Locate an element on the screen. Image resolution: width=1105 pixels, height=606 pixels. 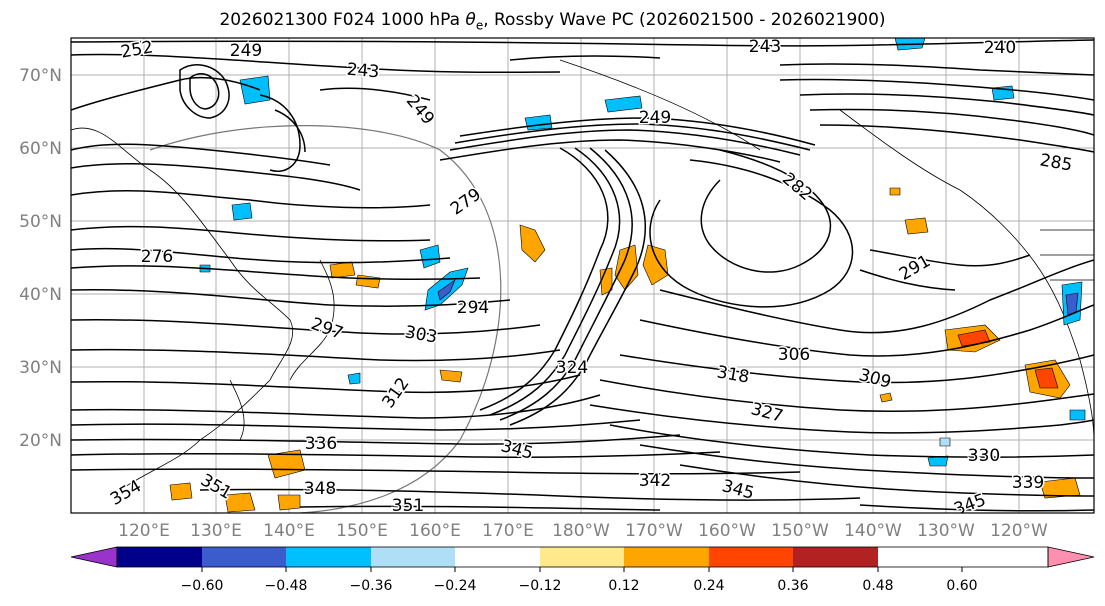
lon-label: 160°W is located at coordinates (727, 531).